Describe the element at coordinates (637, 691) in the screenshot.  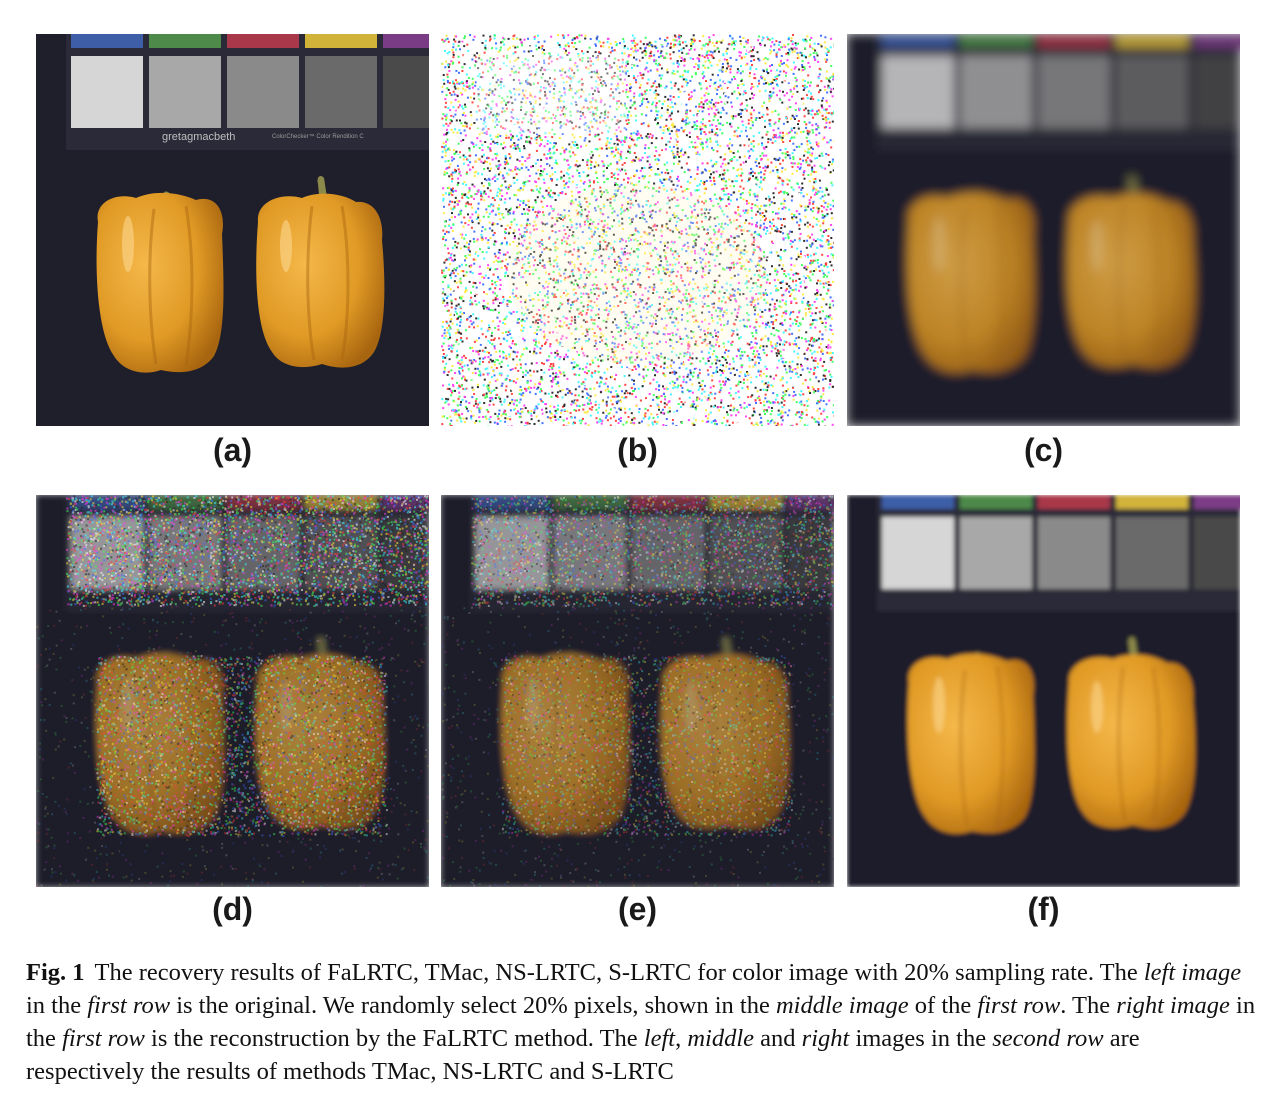
I see `panel-e-ns-lrtc-result` at that location.